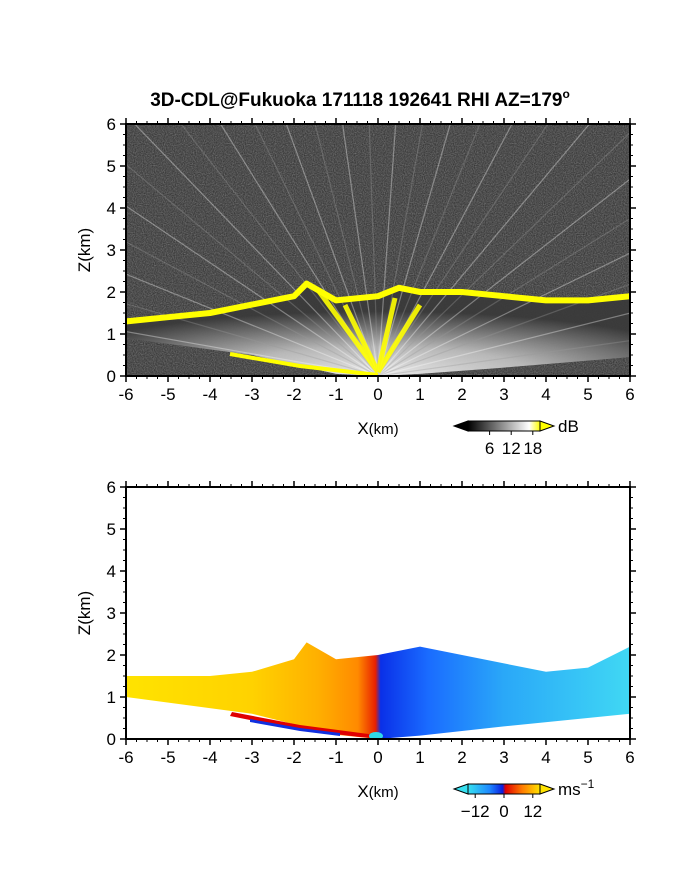  Describe the element at coordinates (565, 94) in the screenshot. I see `title-superscript: o` at that location.